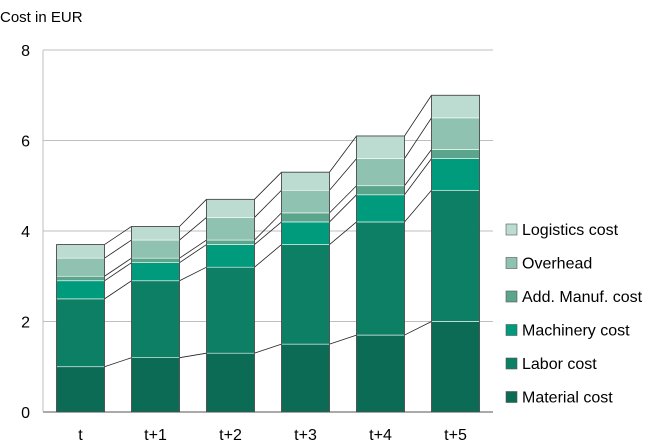 This screenshot has height=446, width=663. I want to click on y-axis-label: Cost in EUR, so click(41, 17).